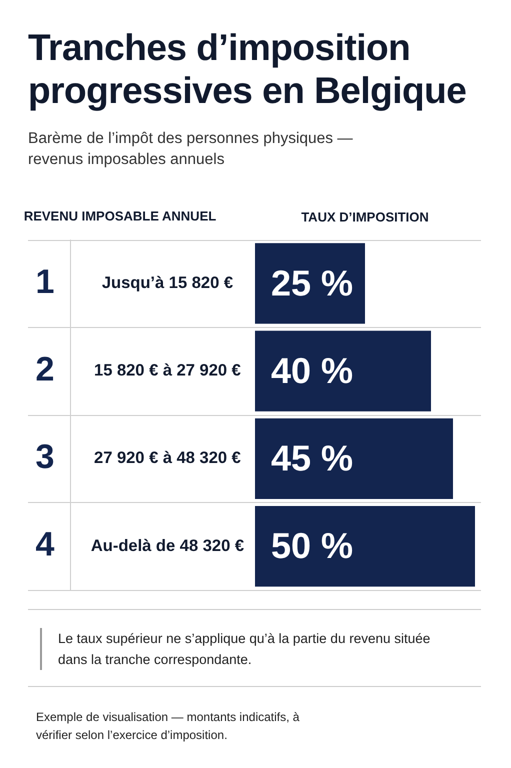  What do you see at coordinates (167, 458) in the screenshot?
I see `y-tick-label: 27 920 € à 48 320 €` at bounding box center [167, 458].